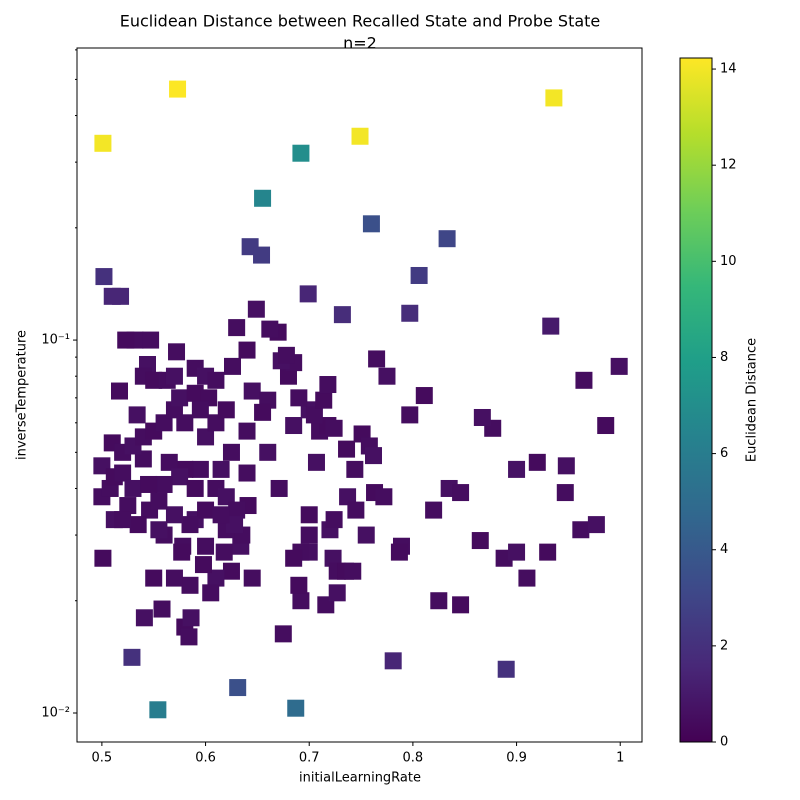  What do you see at coordinates (752, 400) in the screenshot?
I see `colorbar-label: Euclidean Distance` at bounding box center [752, 400].